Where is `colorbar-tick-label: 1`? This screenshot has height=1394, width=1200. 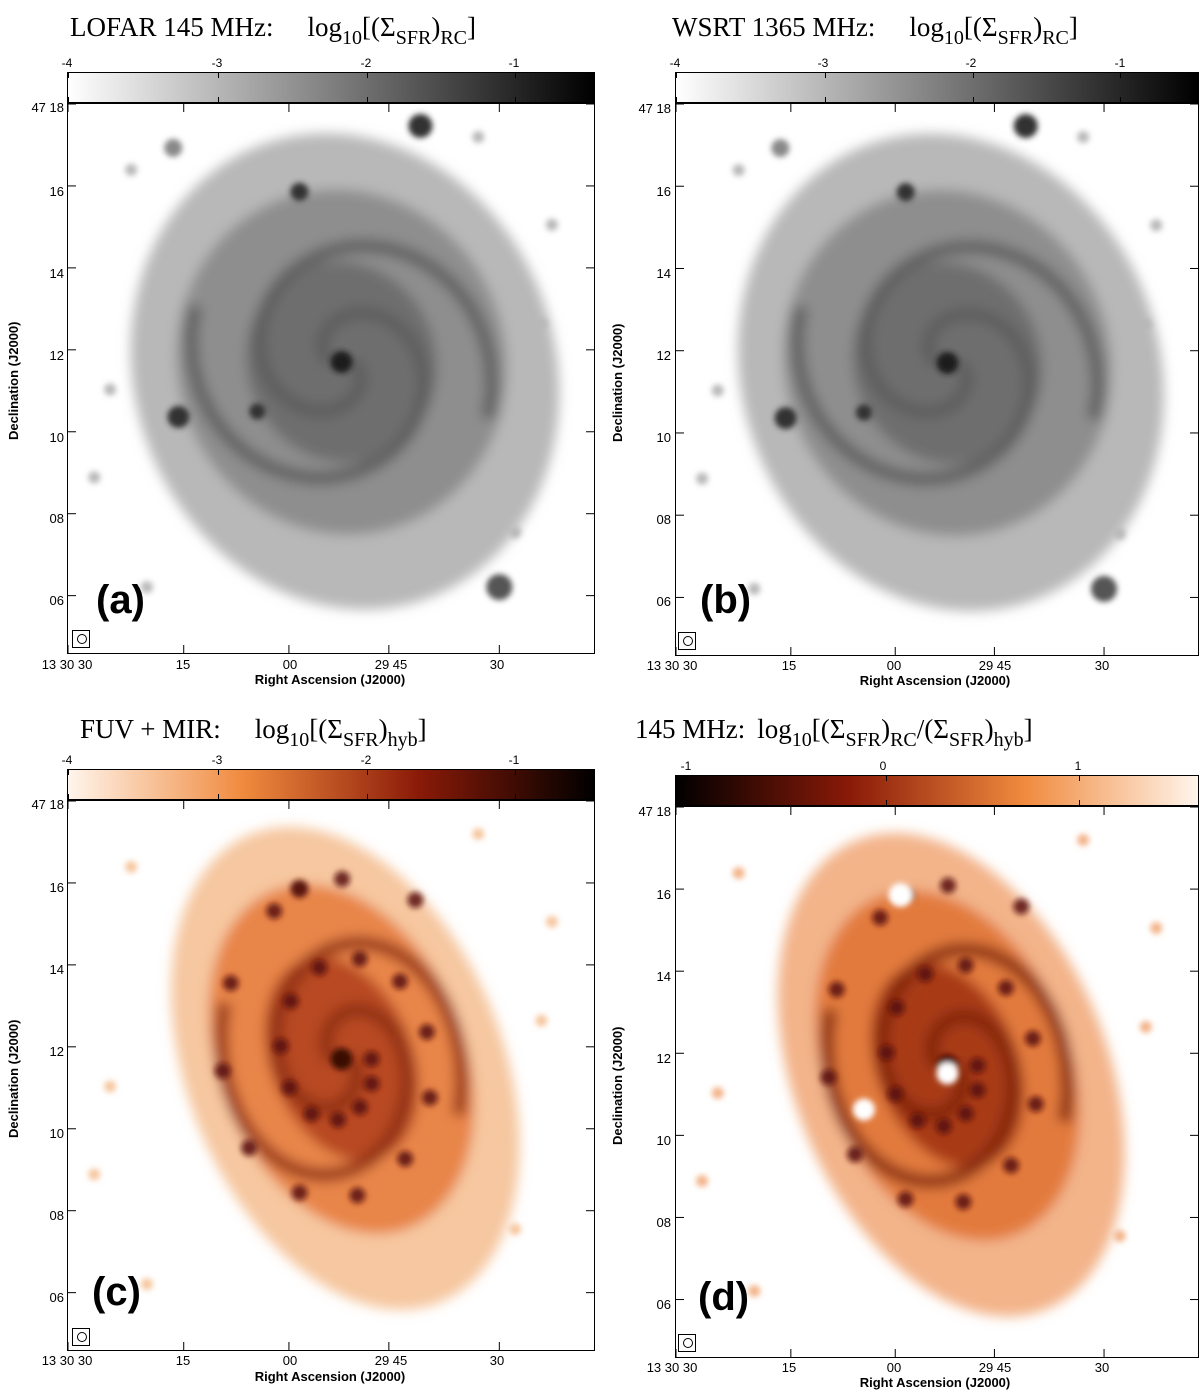
colorbar-tick-label: 1 is located at coordinates (1078, 766).